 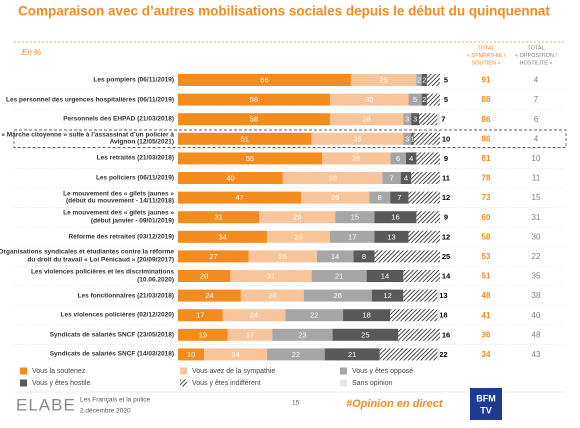 I want to click on category-label: Réforme des retraites (03/12/2019), so click(x=121, y=237).